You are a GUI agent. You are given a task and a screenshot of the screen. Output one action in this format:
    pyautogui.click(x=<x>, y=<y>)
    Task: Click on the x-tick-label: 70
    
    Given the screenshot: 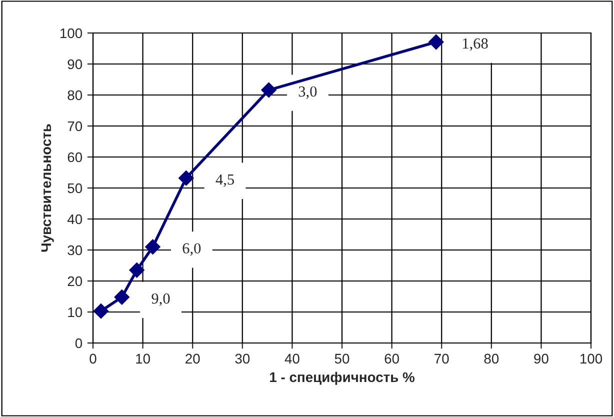 What is the action you would take?
    pyautogui.click(x=441, y=359)
    